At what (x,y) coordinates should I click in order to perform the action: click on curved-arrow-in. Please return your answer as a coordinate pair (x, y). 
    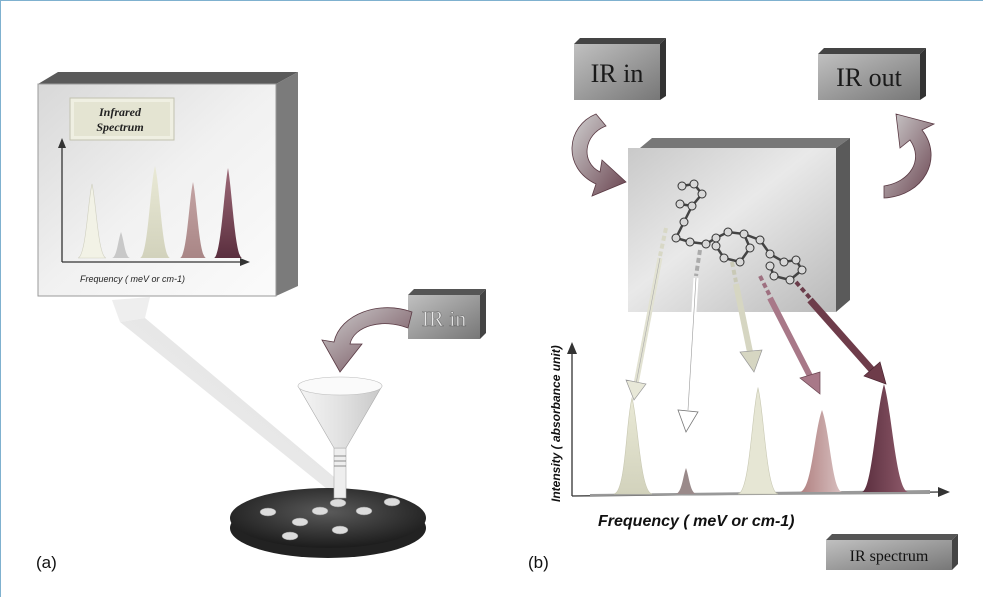
    Looking at the image, I should click on (599, 155).